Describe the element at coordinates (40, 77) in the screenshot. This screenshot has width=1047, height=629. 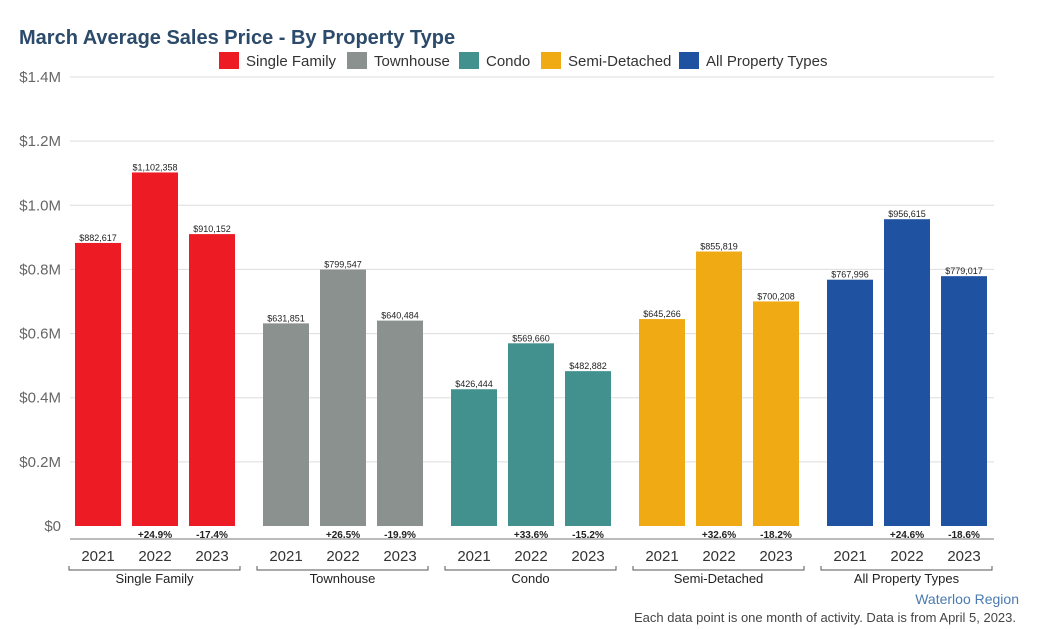
I see `y-tick-label: $1.4M` at that location.